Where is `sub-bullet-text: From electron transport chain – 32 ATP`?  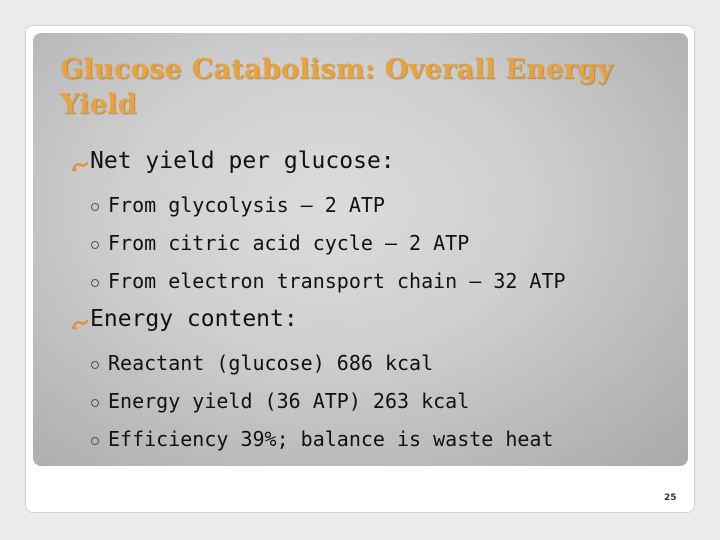 sub-bullet-text: From electron transport chain – 32 ATP is located at coordinates (337, 281).